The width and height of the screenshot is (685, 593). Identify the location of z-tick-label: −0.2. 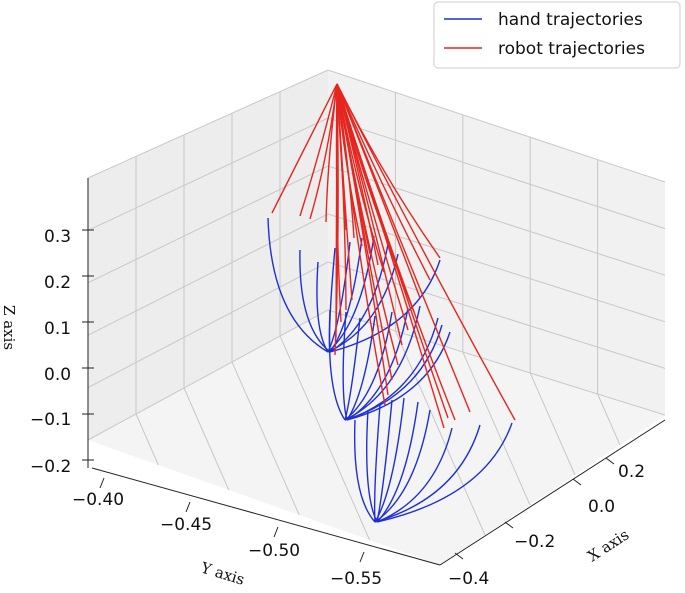
(50, 467).